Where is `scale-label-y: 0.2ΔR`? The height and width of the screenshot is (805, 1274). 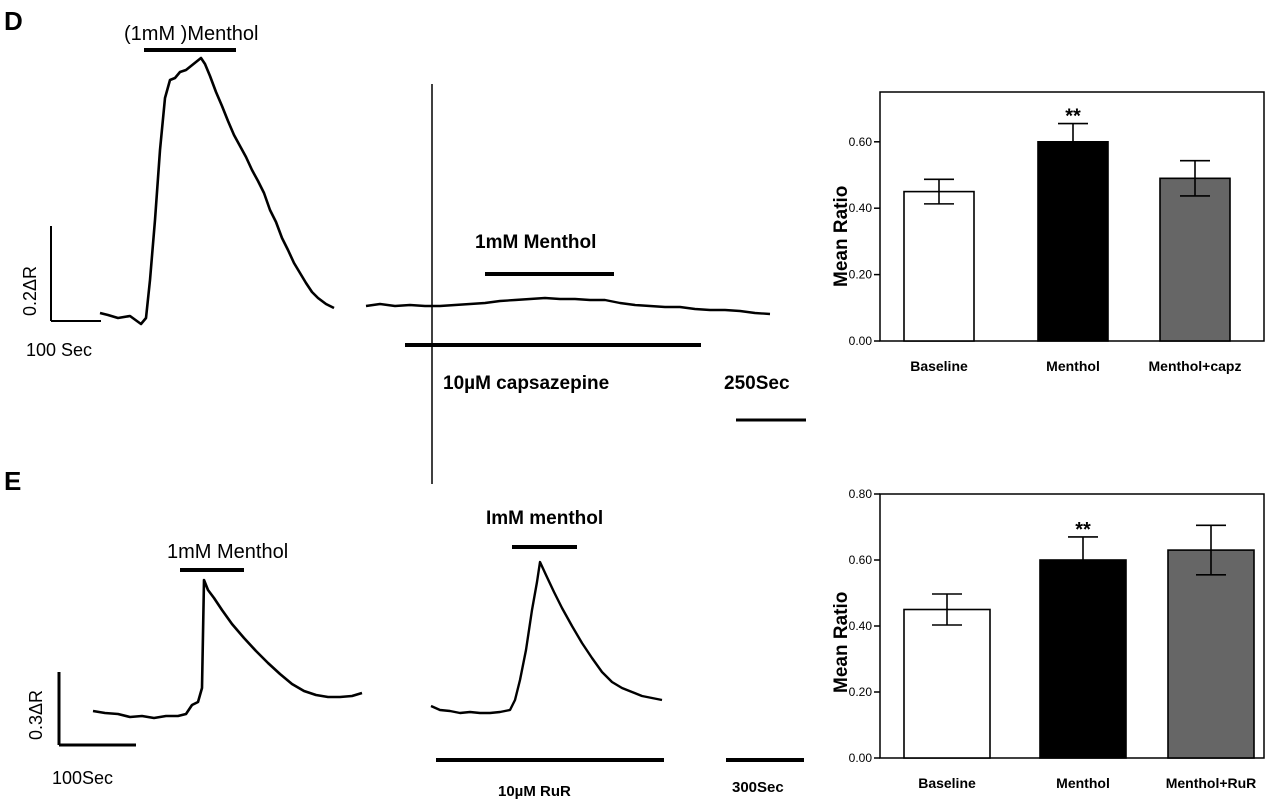 scale-label-y: 0.2ΔR is located at coordinates (30, 291).